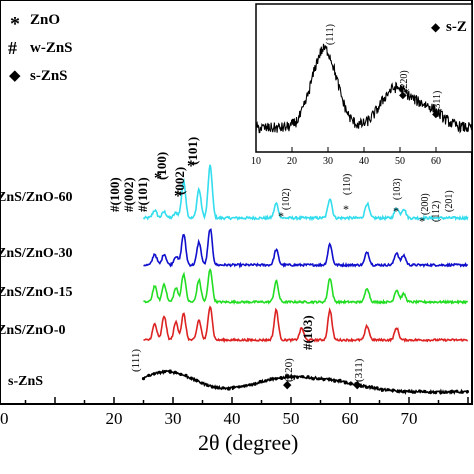  I want to click on inset-x-axis: 10 20 30 40 50 60, so click(346, 157).